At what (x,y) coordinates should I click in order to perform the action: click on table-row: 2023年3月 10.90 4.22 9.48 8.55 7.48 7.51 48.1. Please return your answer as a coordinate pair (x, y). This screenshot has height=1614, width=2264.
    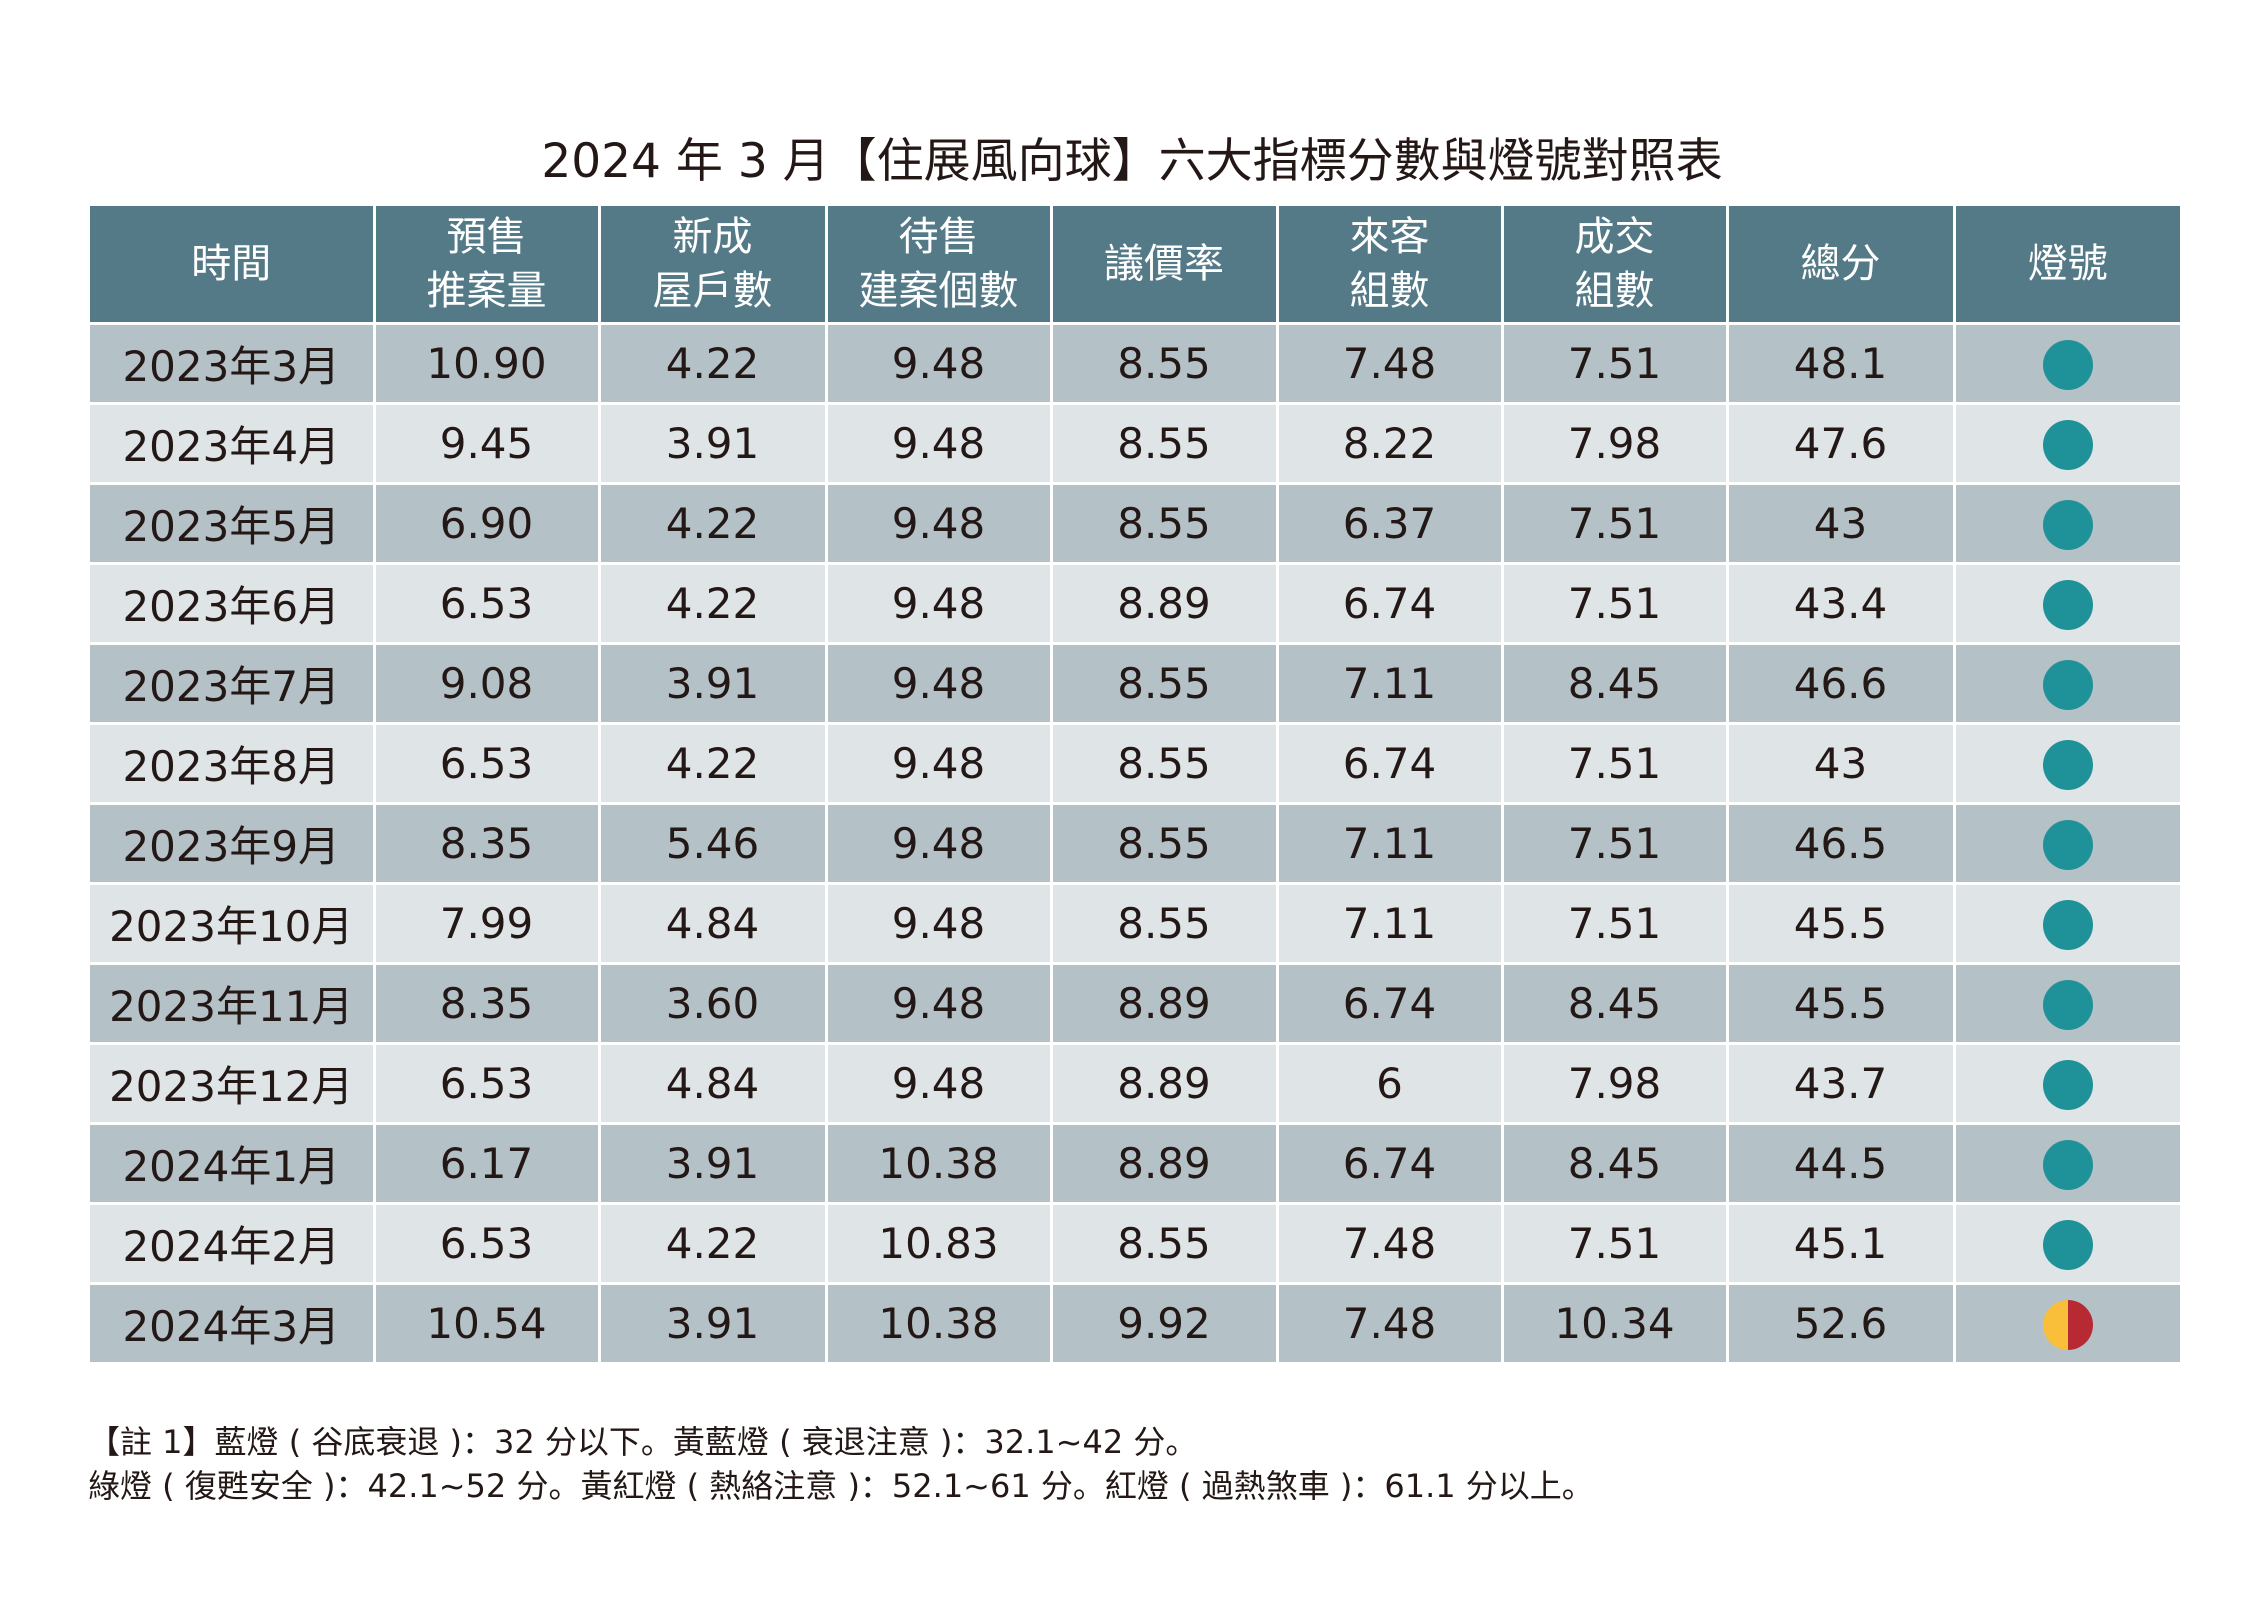
    Looking at the image, I should click on (1135, 363).